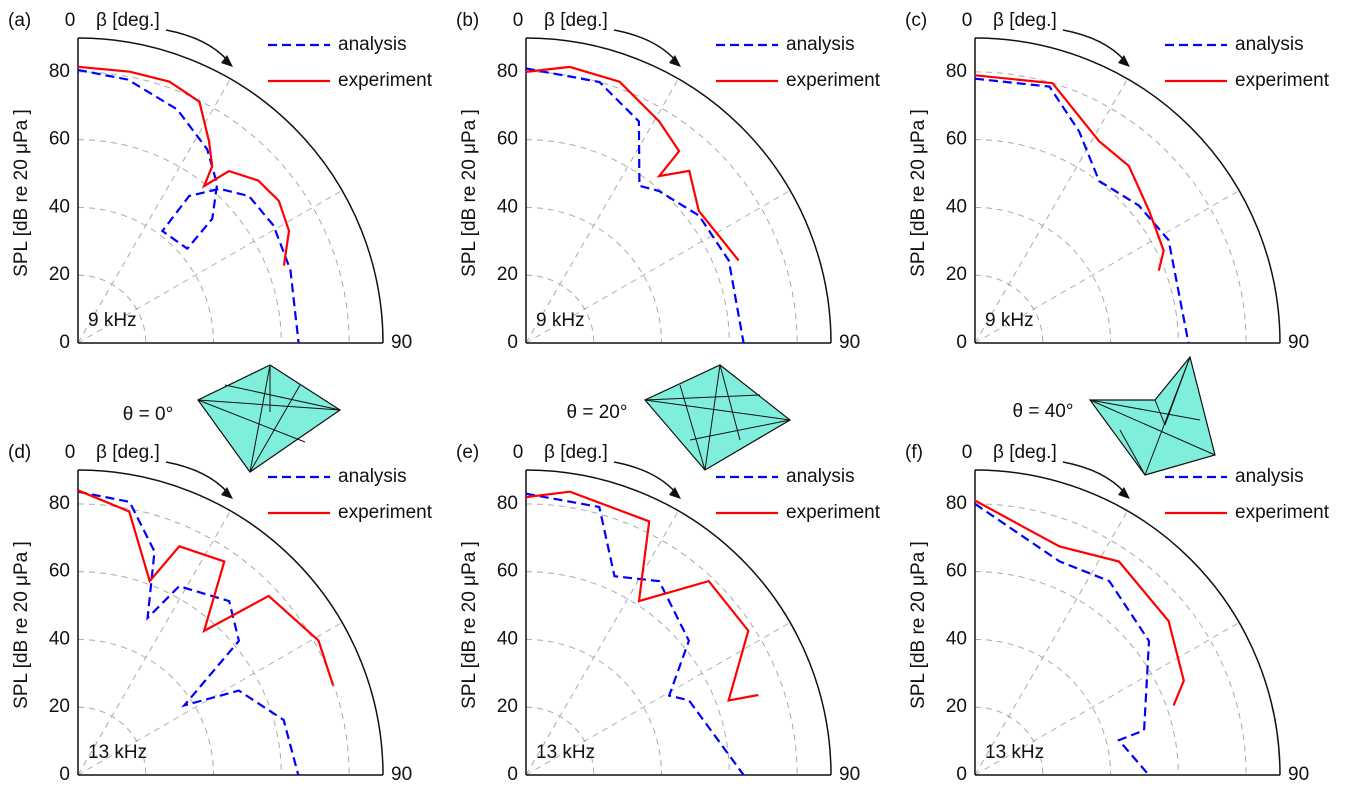 The height and width of the screenshot is (792, 1351). Describe the element at coordinates (19, 452) in the screenshot. I see `panel-label: (d)` at that location.